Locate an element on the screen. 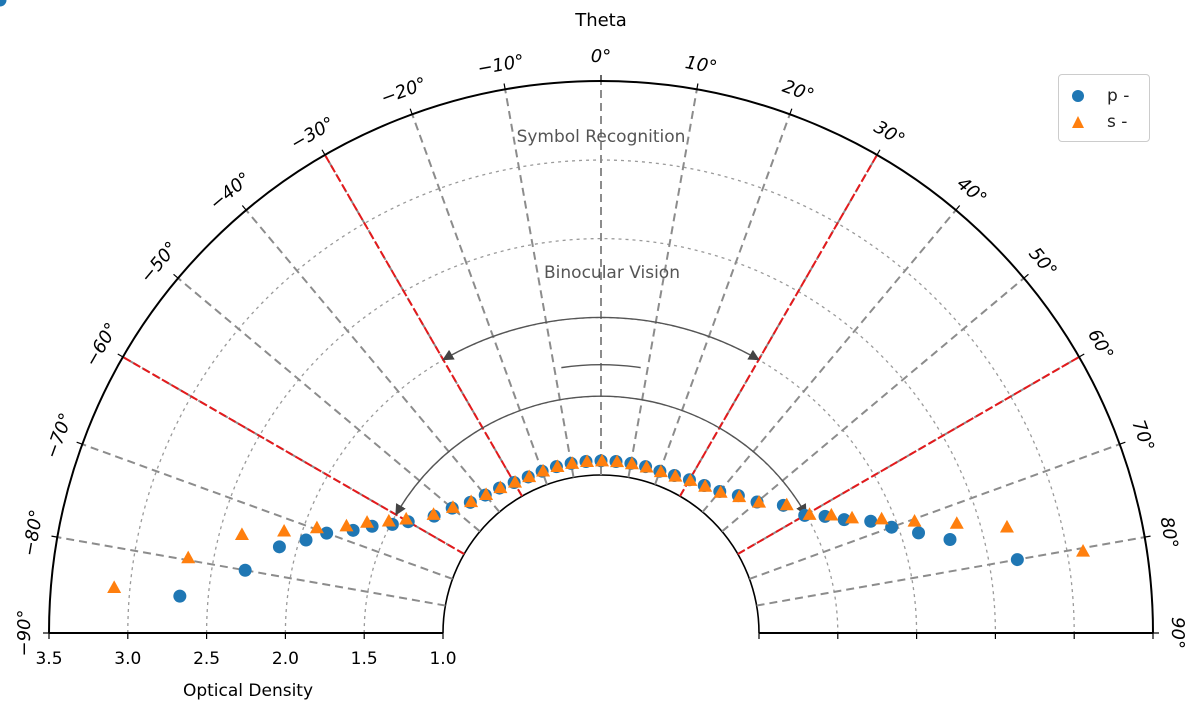  grid-spoke--50 is located at coordinates (329, 405).